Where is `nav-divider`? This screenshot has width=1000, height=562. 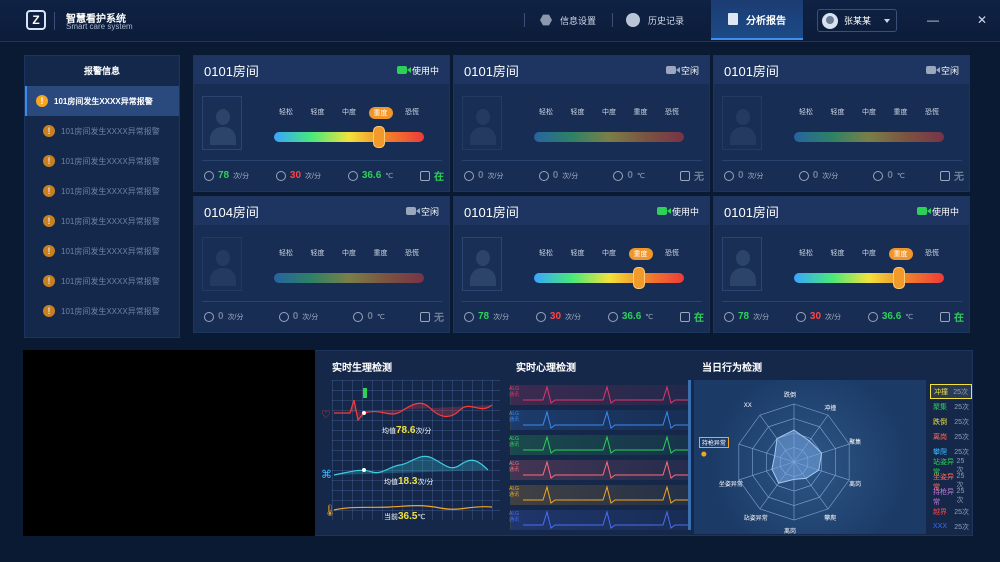 nav-divider is located at coordinates (612, 20).